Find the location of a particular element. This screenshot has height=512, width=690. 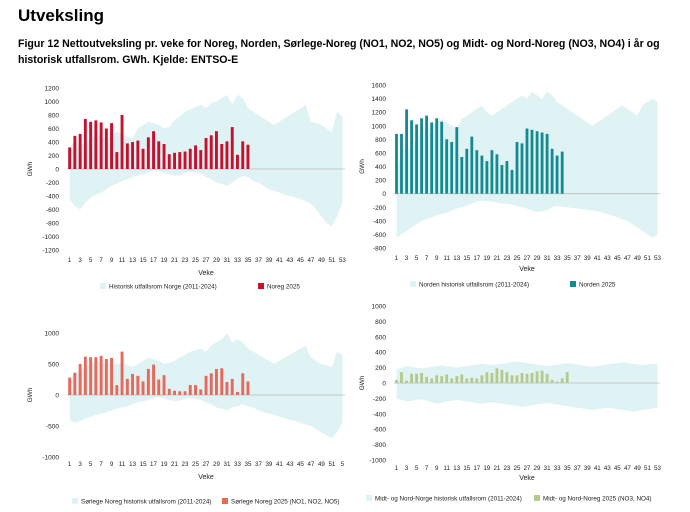

x-tick-label: 11 is located at coordinates (122, 464).